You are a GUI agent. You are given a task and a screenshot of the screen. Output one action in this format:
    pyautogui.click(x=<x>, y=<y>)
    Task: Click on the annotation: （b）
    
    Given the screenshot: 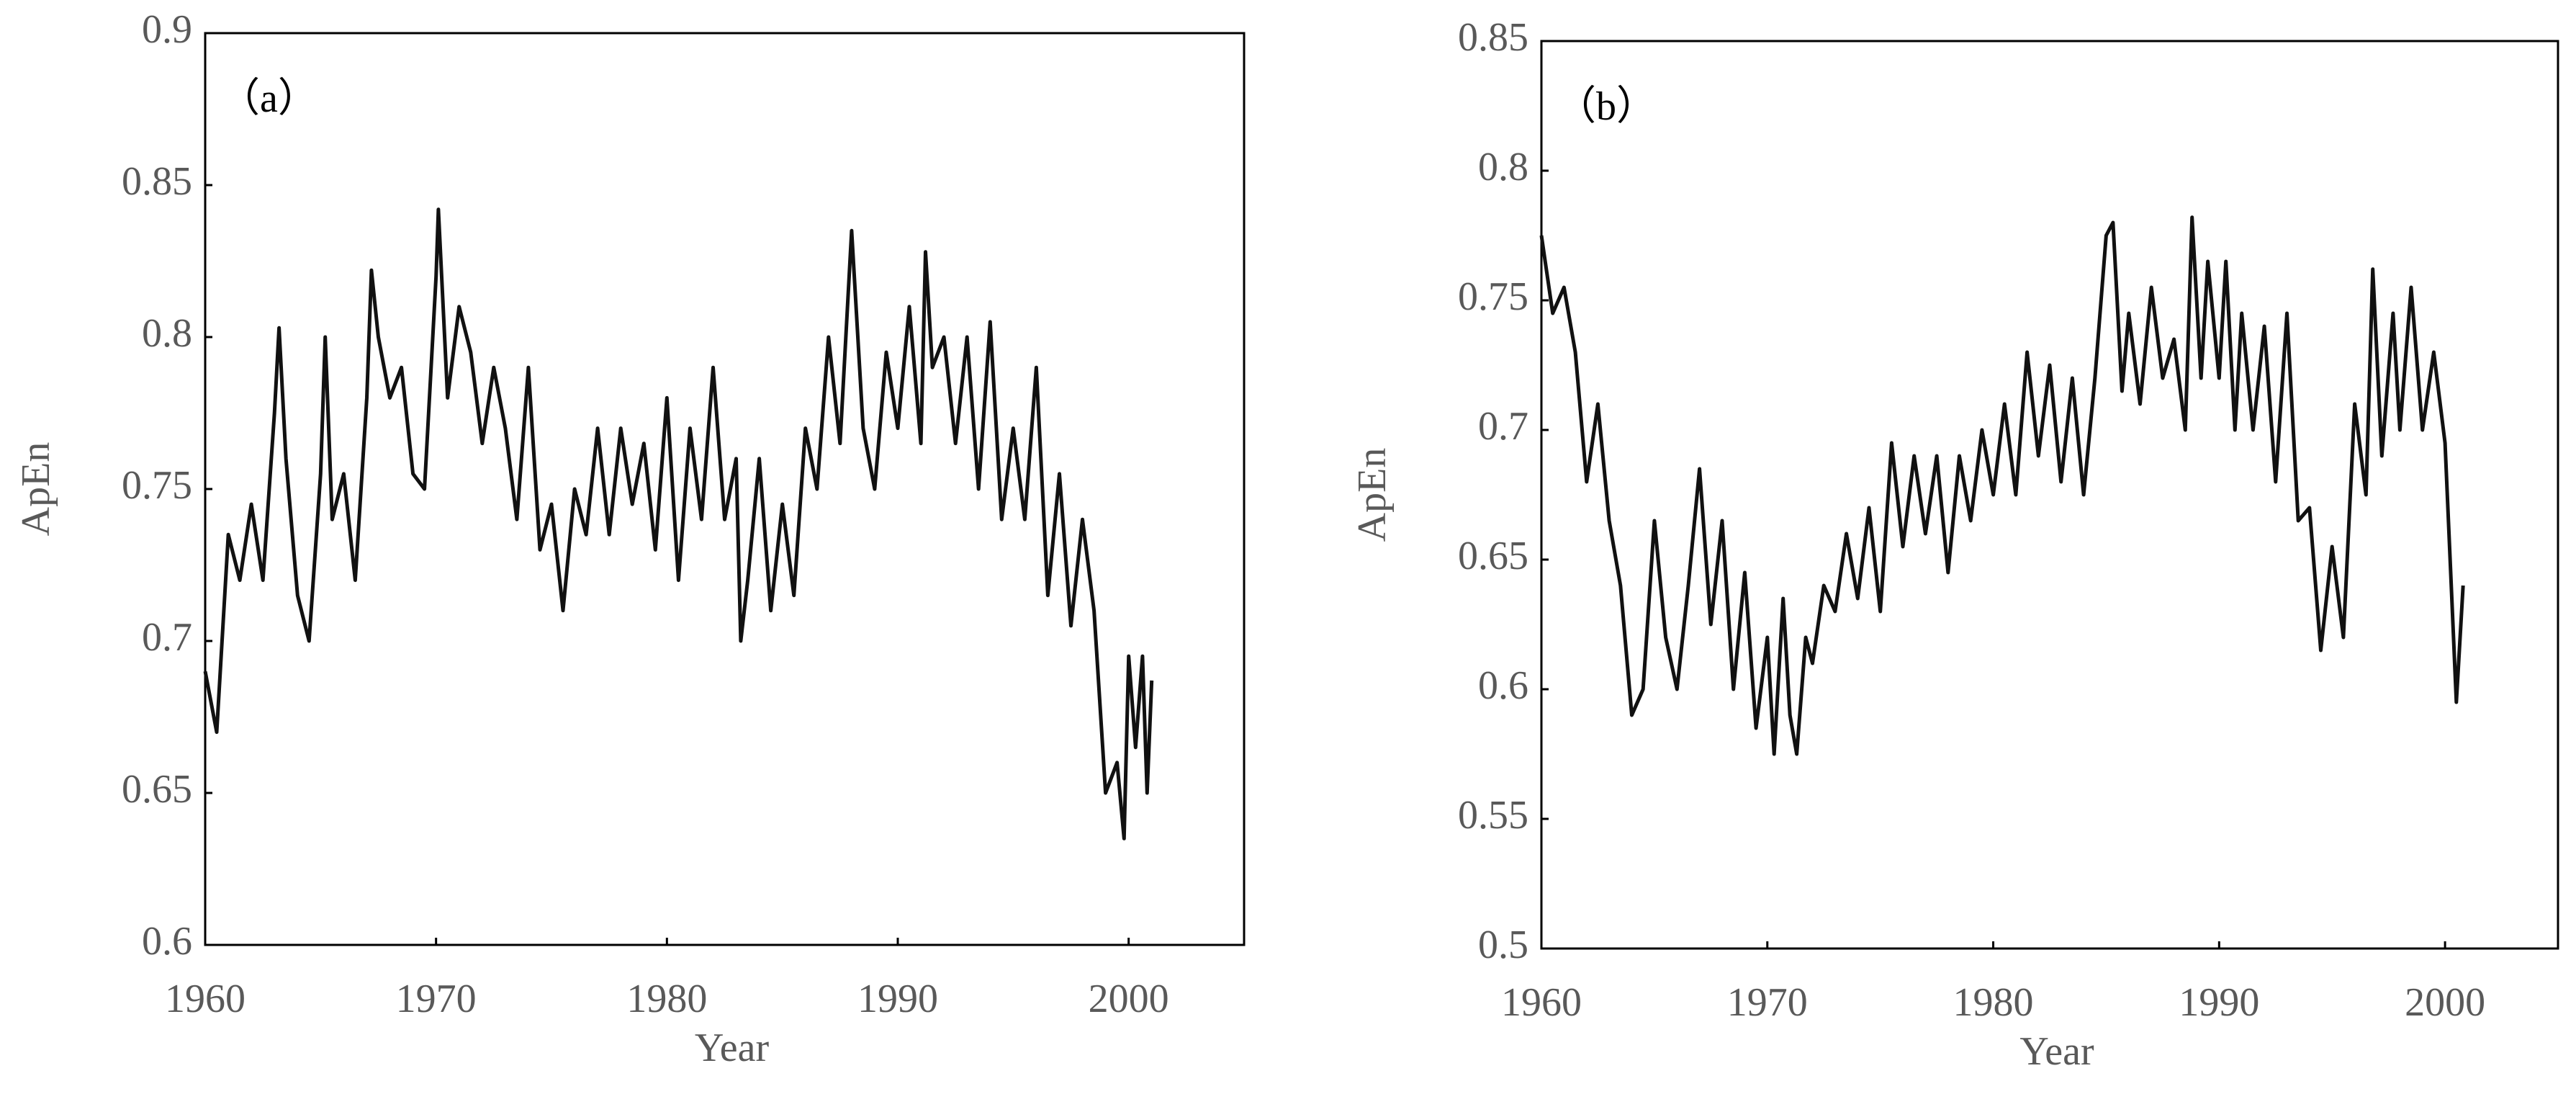 What is the action you would take?
    pyautogui.click(x=1606, y=106)
    